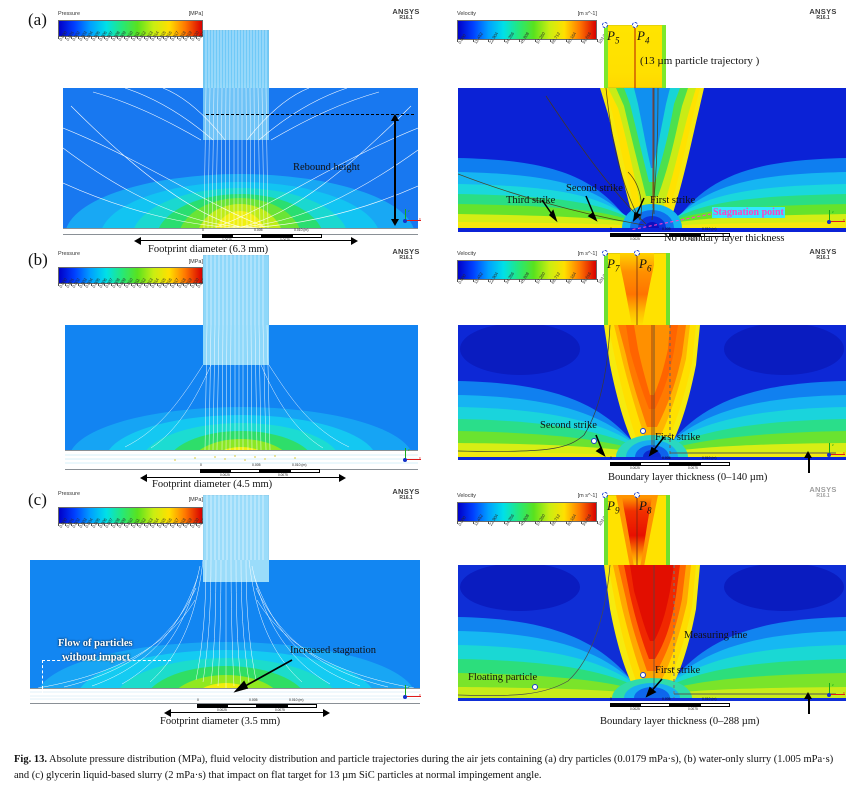 Image resolution: width=854 pixels, height=789 pixels. What do you see at coordinates (666, 458) in the screenshot?
I see `scale-tick-mid: 0.005` at bounding box center [666, 458].